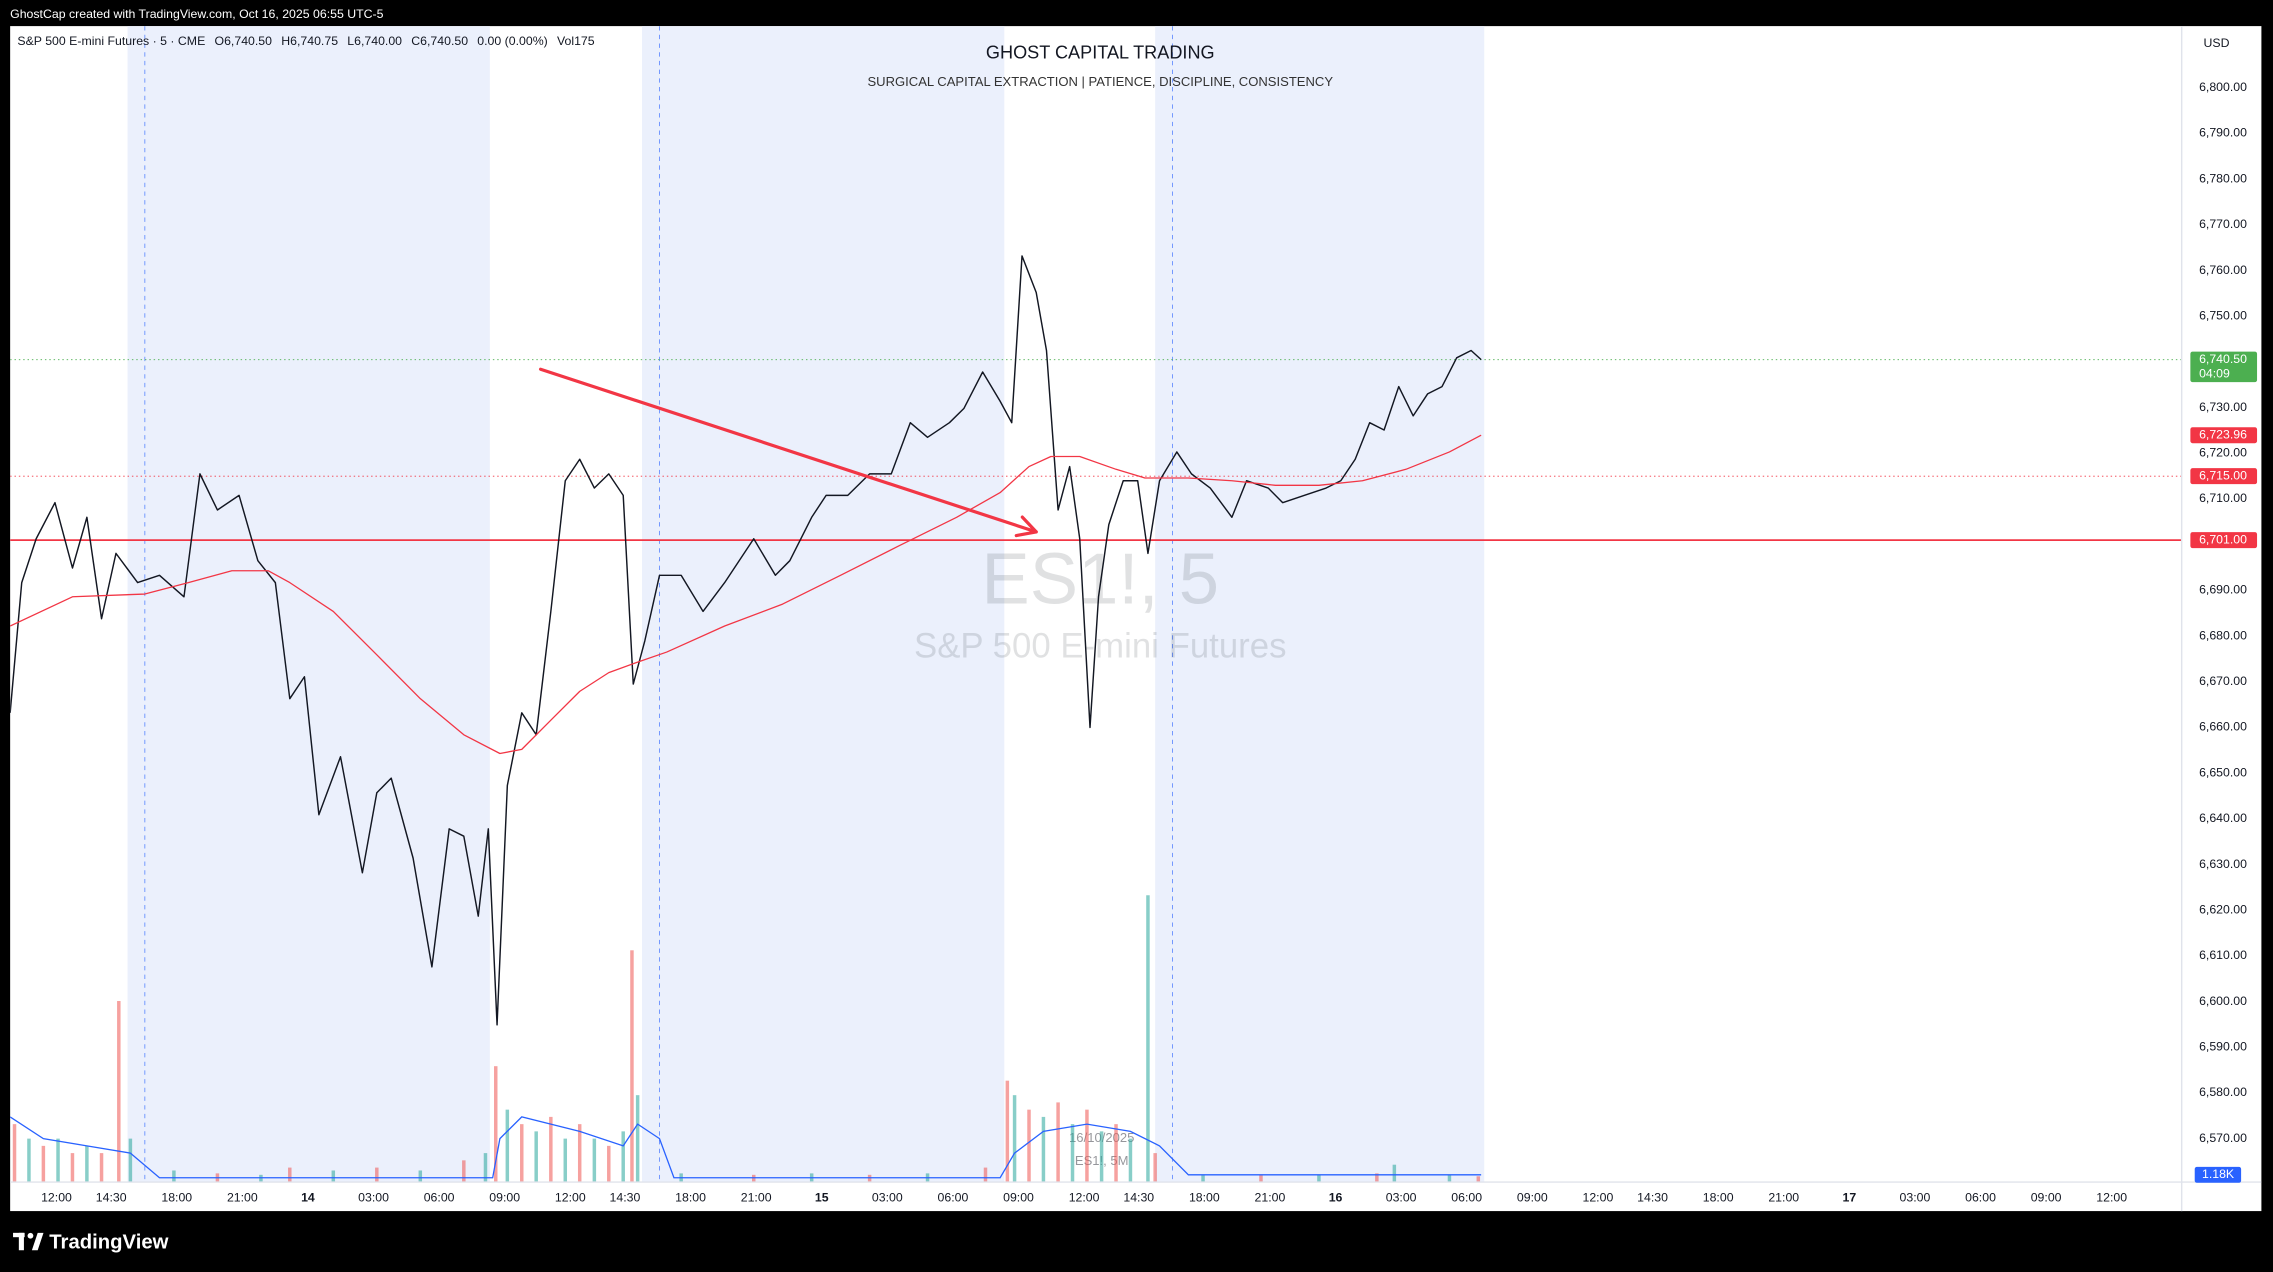 This screenshot has height=1272, width=2273. I want to click on price-label: 6,715.00, so click(2223, 475).